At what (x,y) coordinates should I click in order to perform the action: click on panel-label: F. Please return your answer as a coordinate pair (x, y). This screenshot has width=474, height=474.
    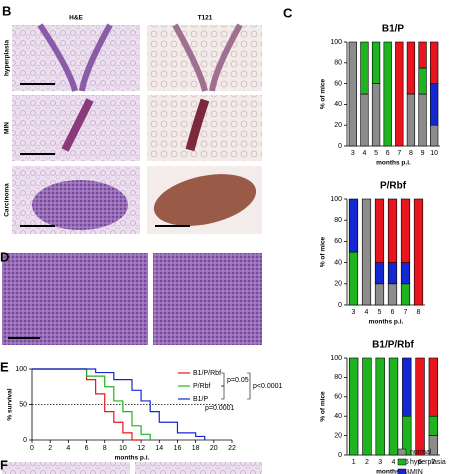
    Looking at the image, I should click on (4, 464).